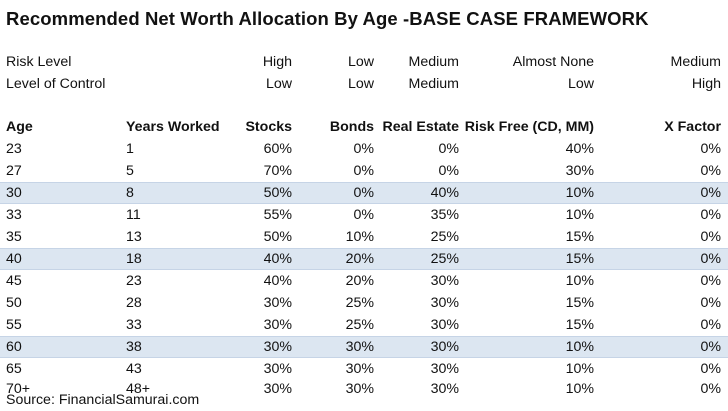 Image resolution: width=728 pixels, height=411 pixels. I want to click on table-row: 65 43 30% 30% 30% 10% 0%, so click(364, 369).